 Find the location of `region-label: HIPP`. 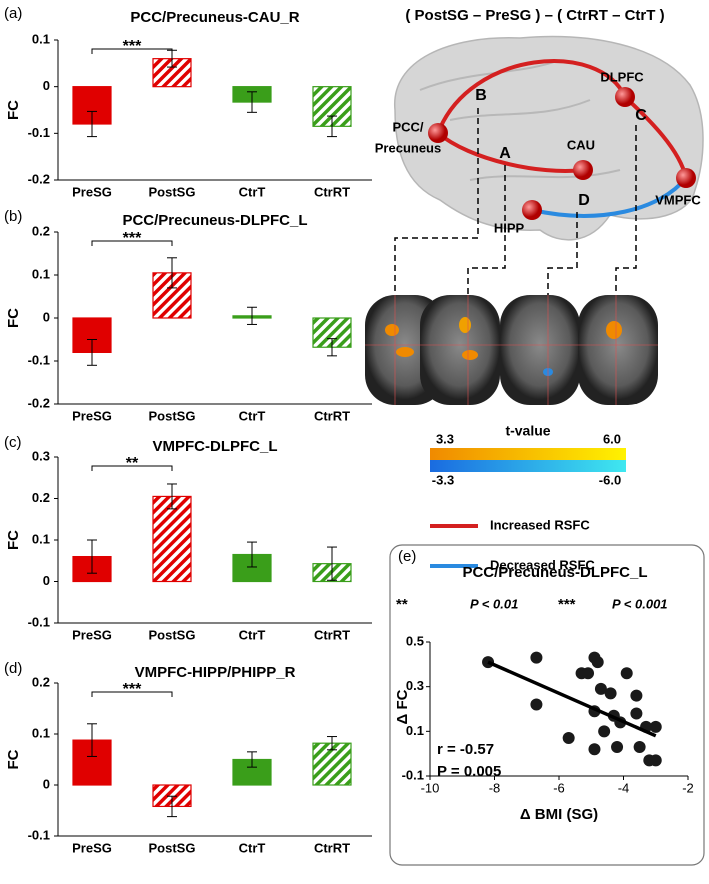

region-label: HIPP is located at coordinates (509, 227).